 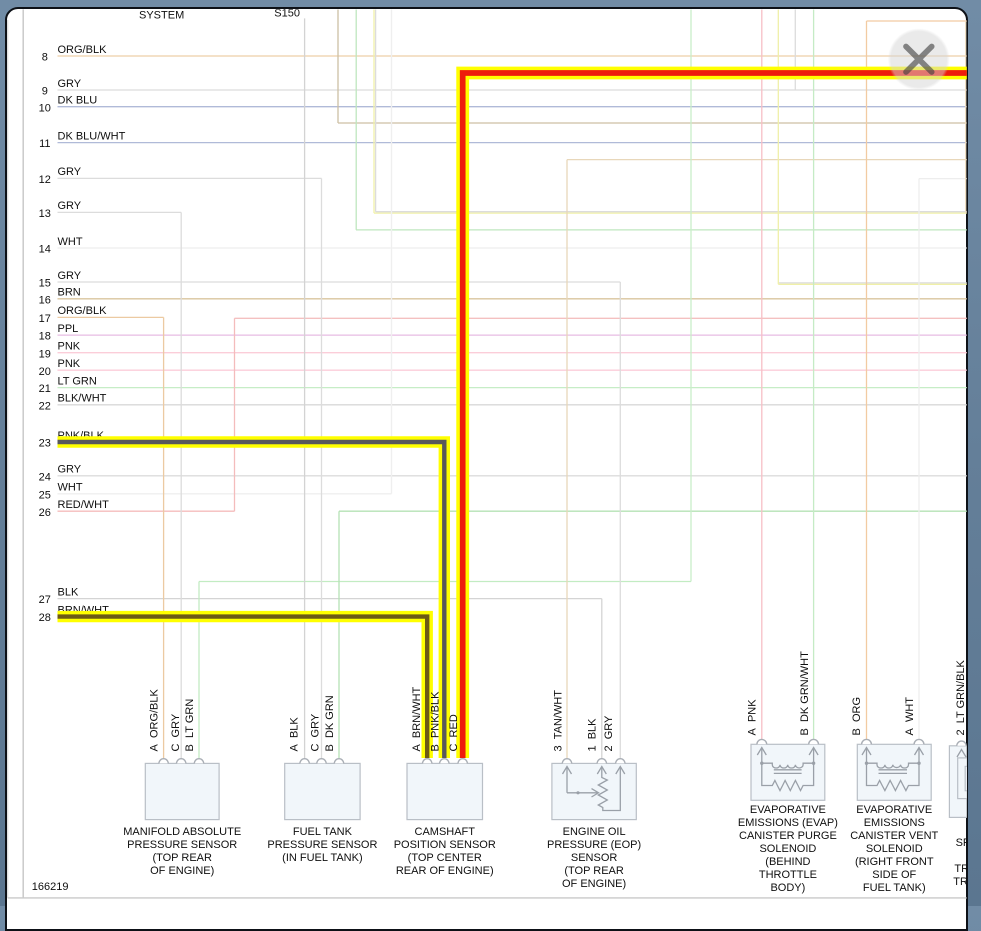 I want to click on svg-text: 19, so click(x=45, y=354).